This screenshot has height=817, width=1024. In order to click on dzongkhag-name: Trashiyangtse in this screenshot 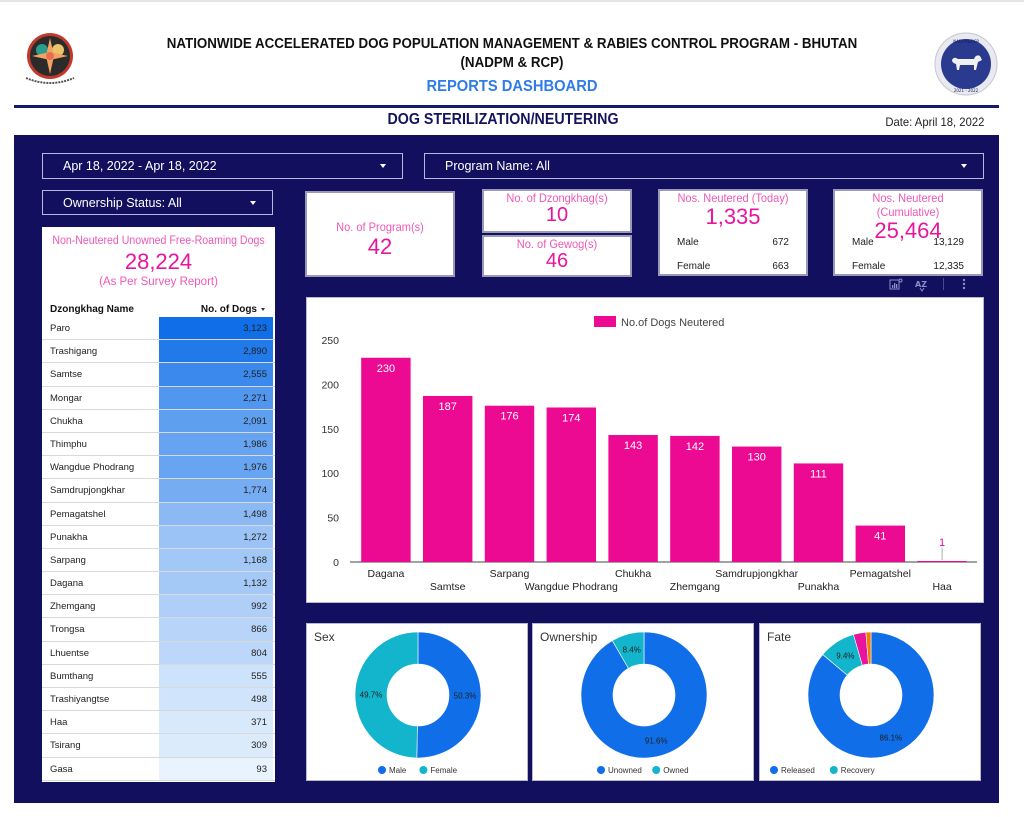, I will do `click(80, 699)`.